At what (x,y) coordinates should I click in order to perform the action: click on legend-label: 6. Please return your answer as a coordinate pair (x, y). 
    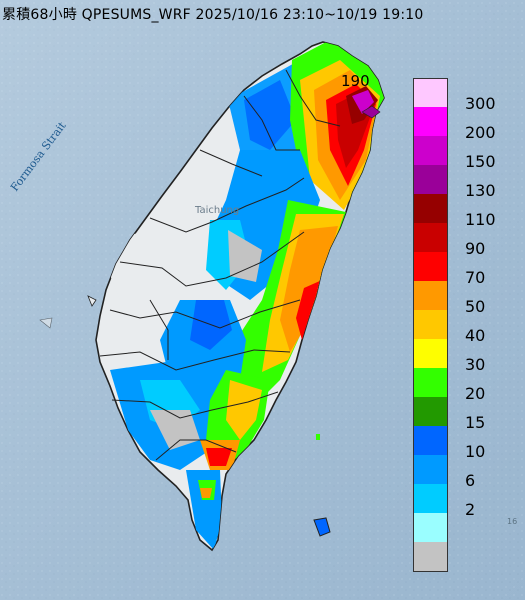
    Looking at the image, I should click on (470, 480).